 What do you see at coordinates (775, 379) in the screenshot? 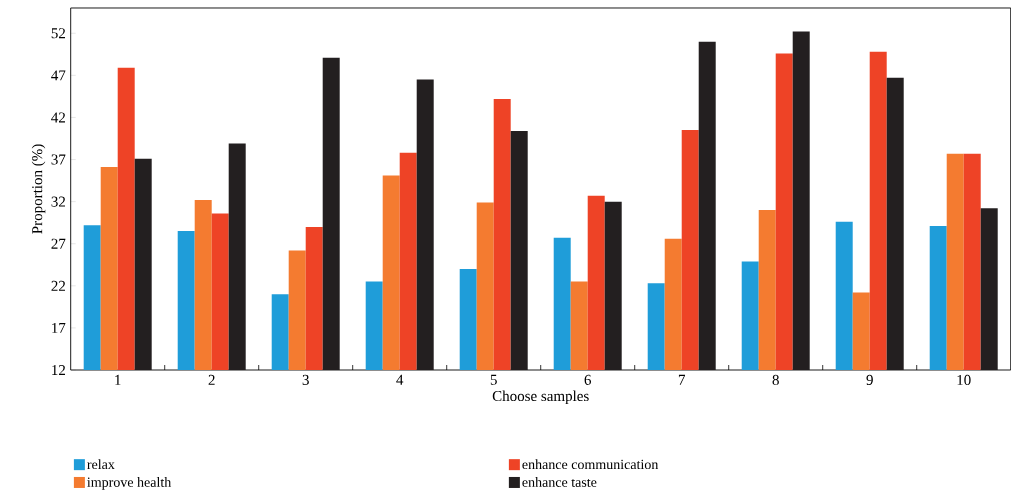
I see `x-tick-label: 8` at bounding box center [775, 379].